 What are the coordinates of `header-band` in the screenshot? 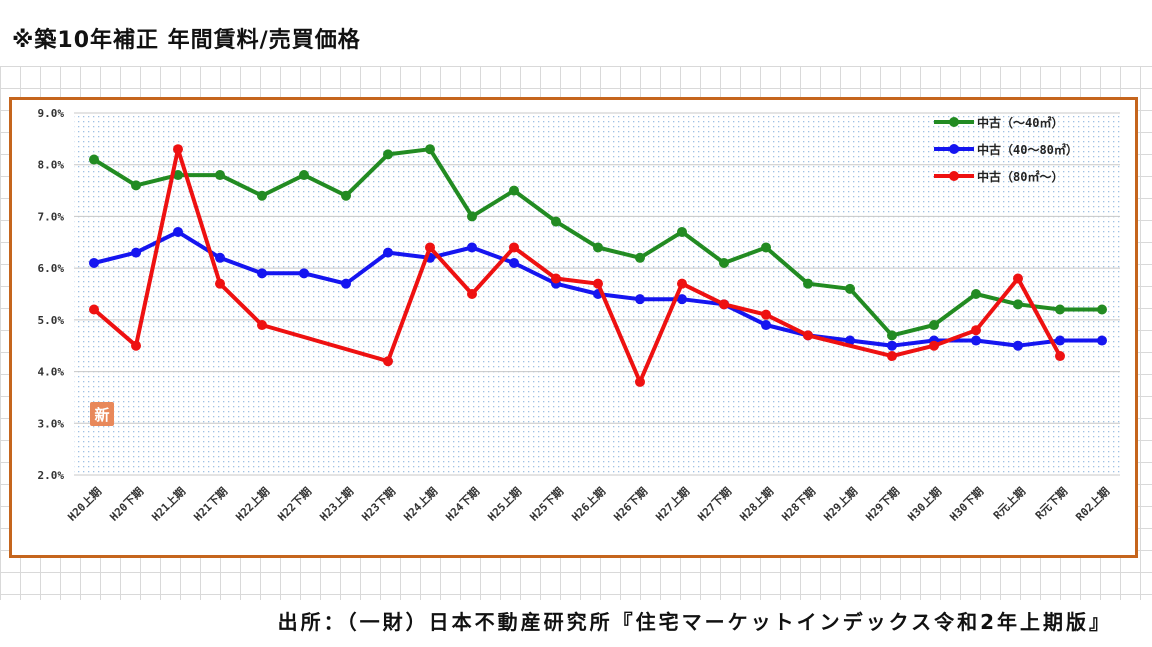 It's located at (576, 33).